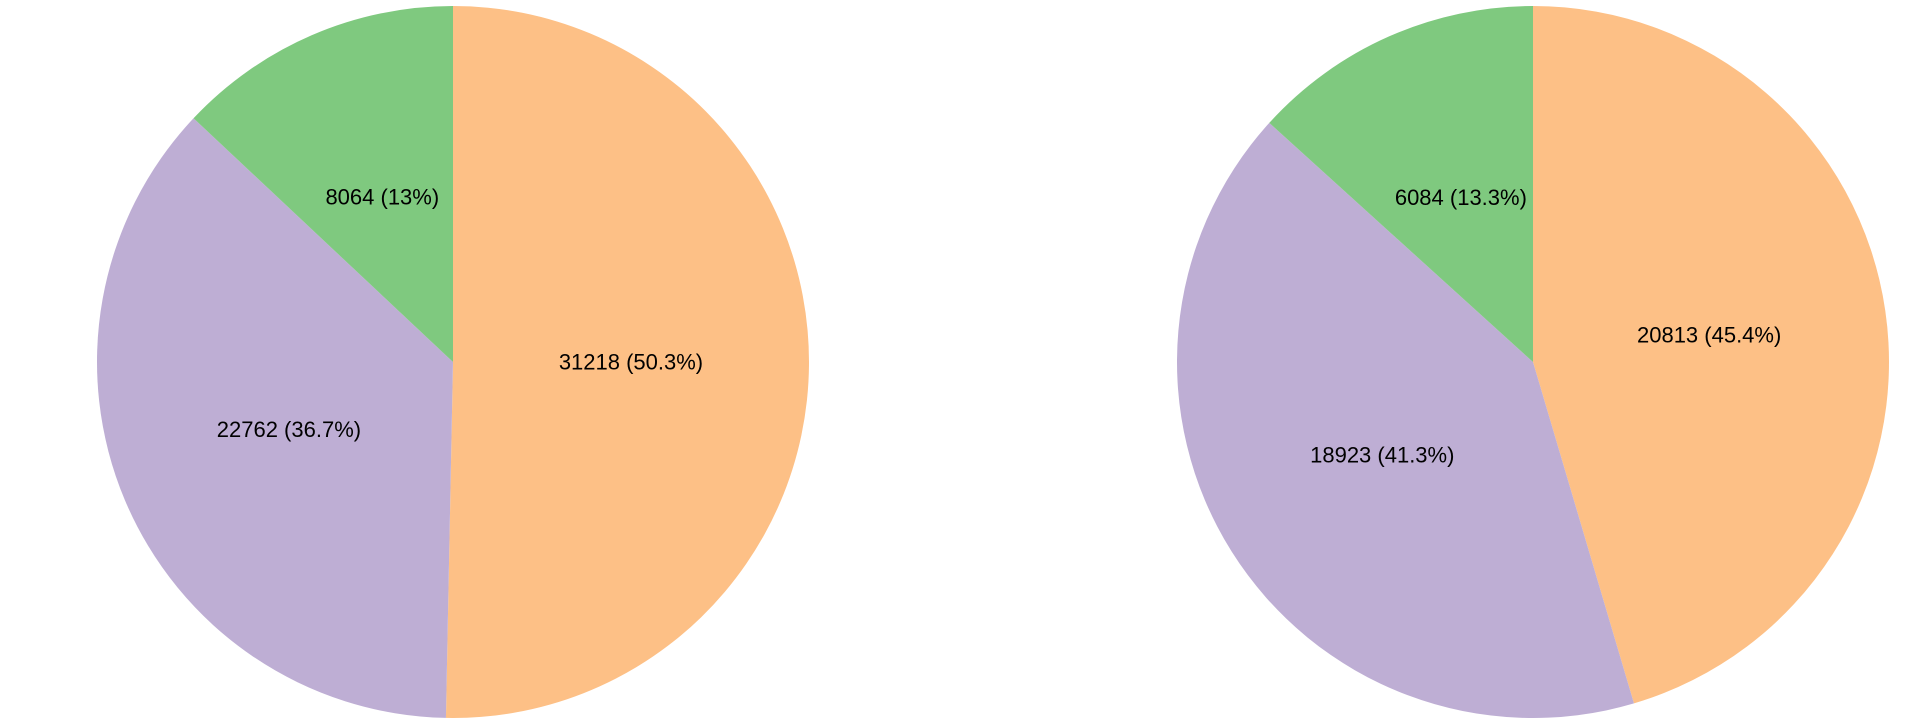 The image size is (1914, 727). I want to click on pie-1-slice-1-label: 18923 (41.3%), so click(1382, 455).